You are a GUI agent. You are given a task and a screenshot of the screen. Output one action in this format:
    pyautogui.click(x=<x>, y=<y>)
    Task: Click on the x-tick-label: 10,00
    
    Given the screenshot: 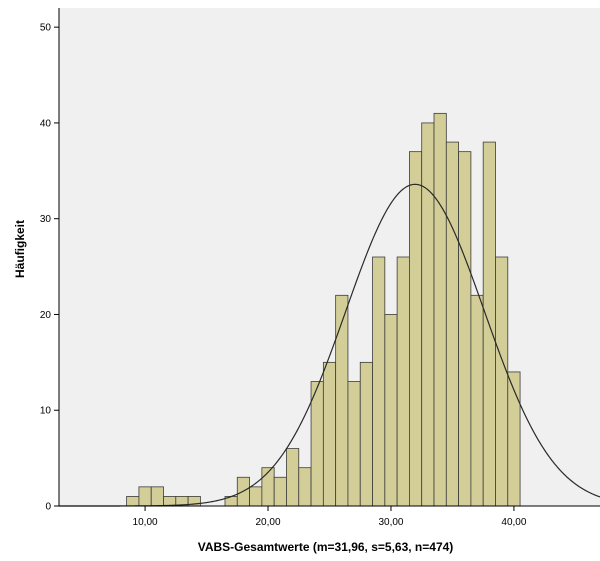 What is the action you would take?
    pyautogui.click(x=145, y=522)
    